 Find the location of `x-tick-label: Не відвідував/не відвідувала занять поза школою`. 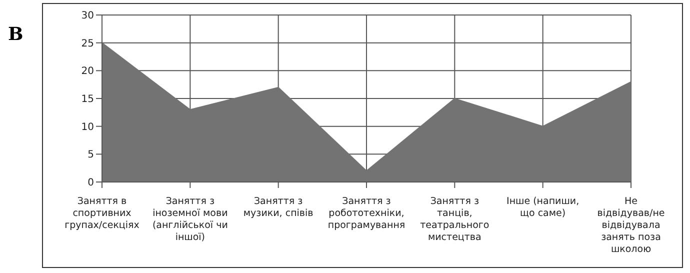

x-tick-label: Не відвідував/не відвідувала занять поза школою is located at coordinates (631, 225).